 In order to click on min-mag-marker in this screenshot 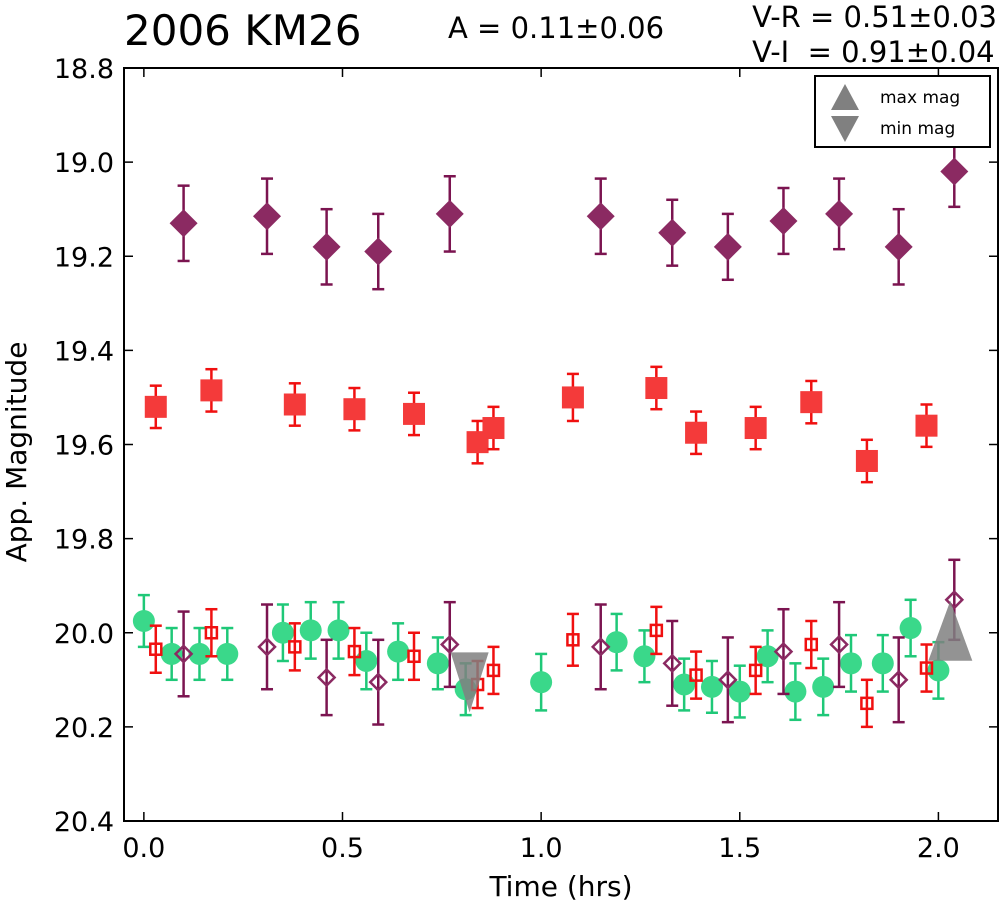, I will do `click(469, 682)`.